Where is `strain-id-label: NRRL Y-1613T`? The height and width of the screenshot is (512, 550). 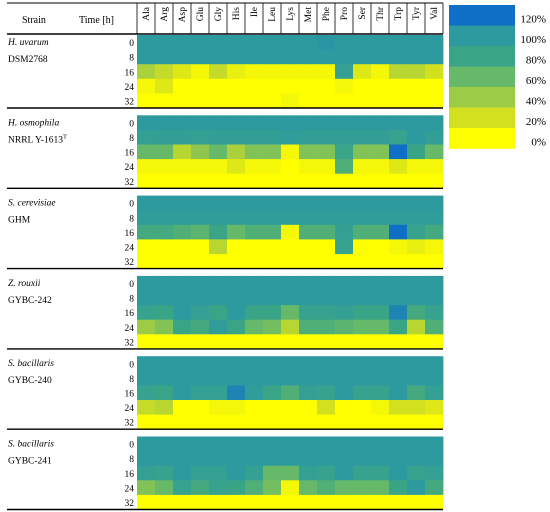
strain-id-label: NRRL Y-1613T is located at coordinates (37, 139).